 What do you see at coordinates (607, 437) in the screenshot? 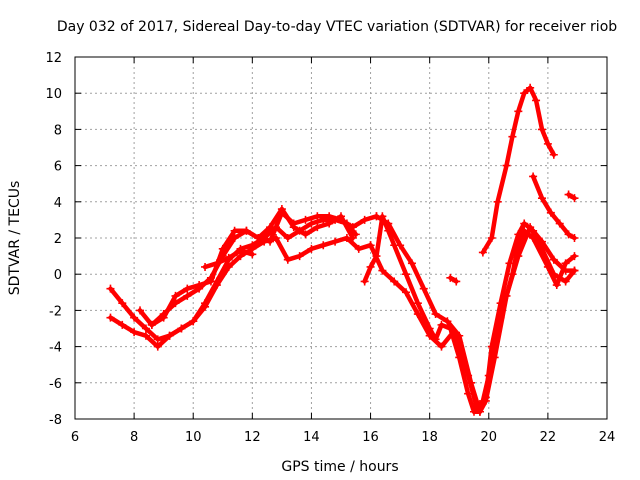
I see `x-tick-label: 24` at bounding box center [607, 437].